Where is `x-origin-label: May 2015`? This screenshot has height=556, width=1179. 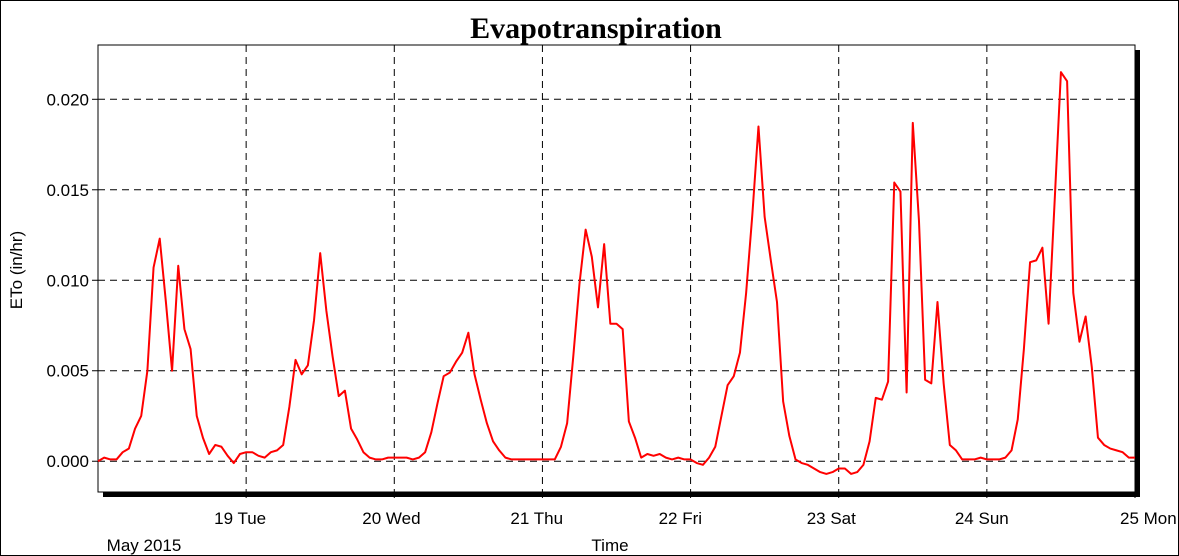 x-origin-label: May 2015 is located at coordinates (144, 545).